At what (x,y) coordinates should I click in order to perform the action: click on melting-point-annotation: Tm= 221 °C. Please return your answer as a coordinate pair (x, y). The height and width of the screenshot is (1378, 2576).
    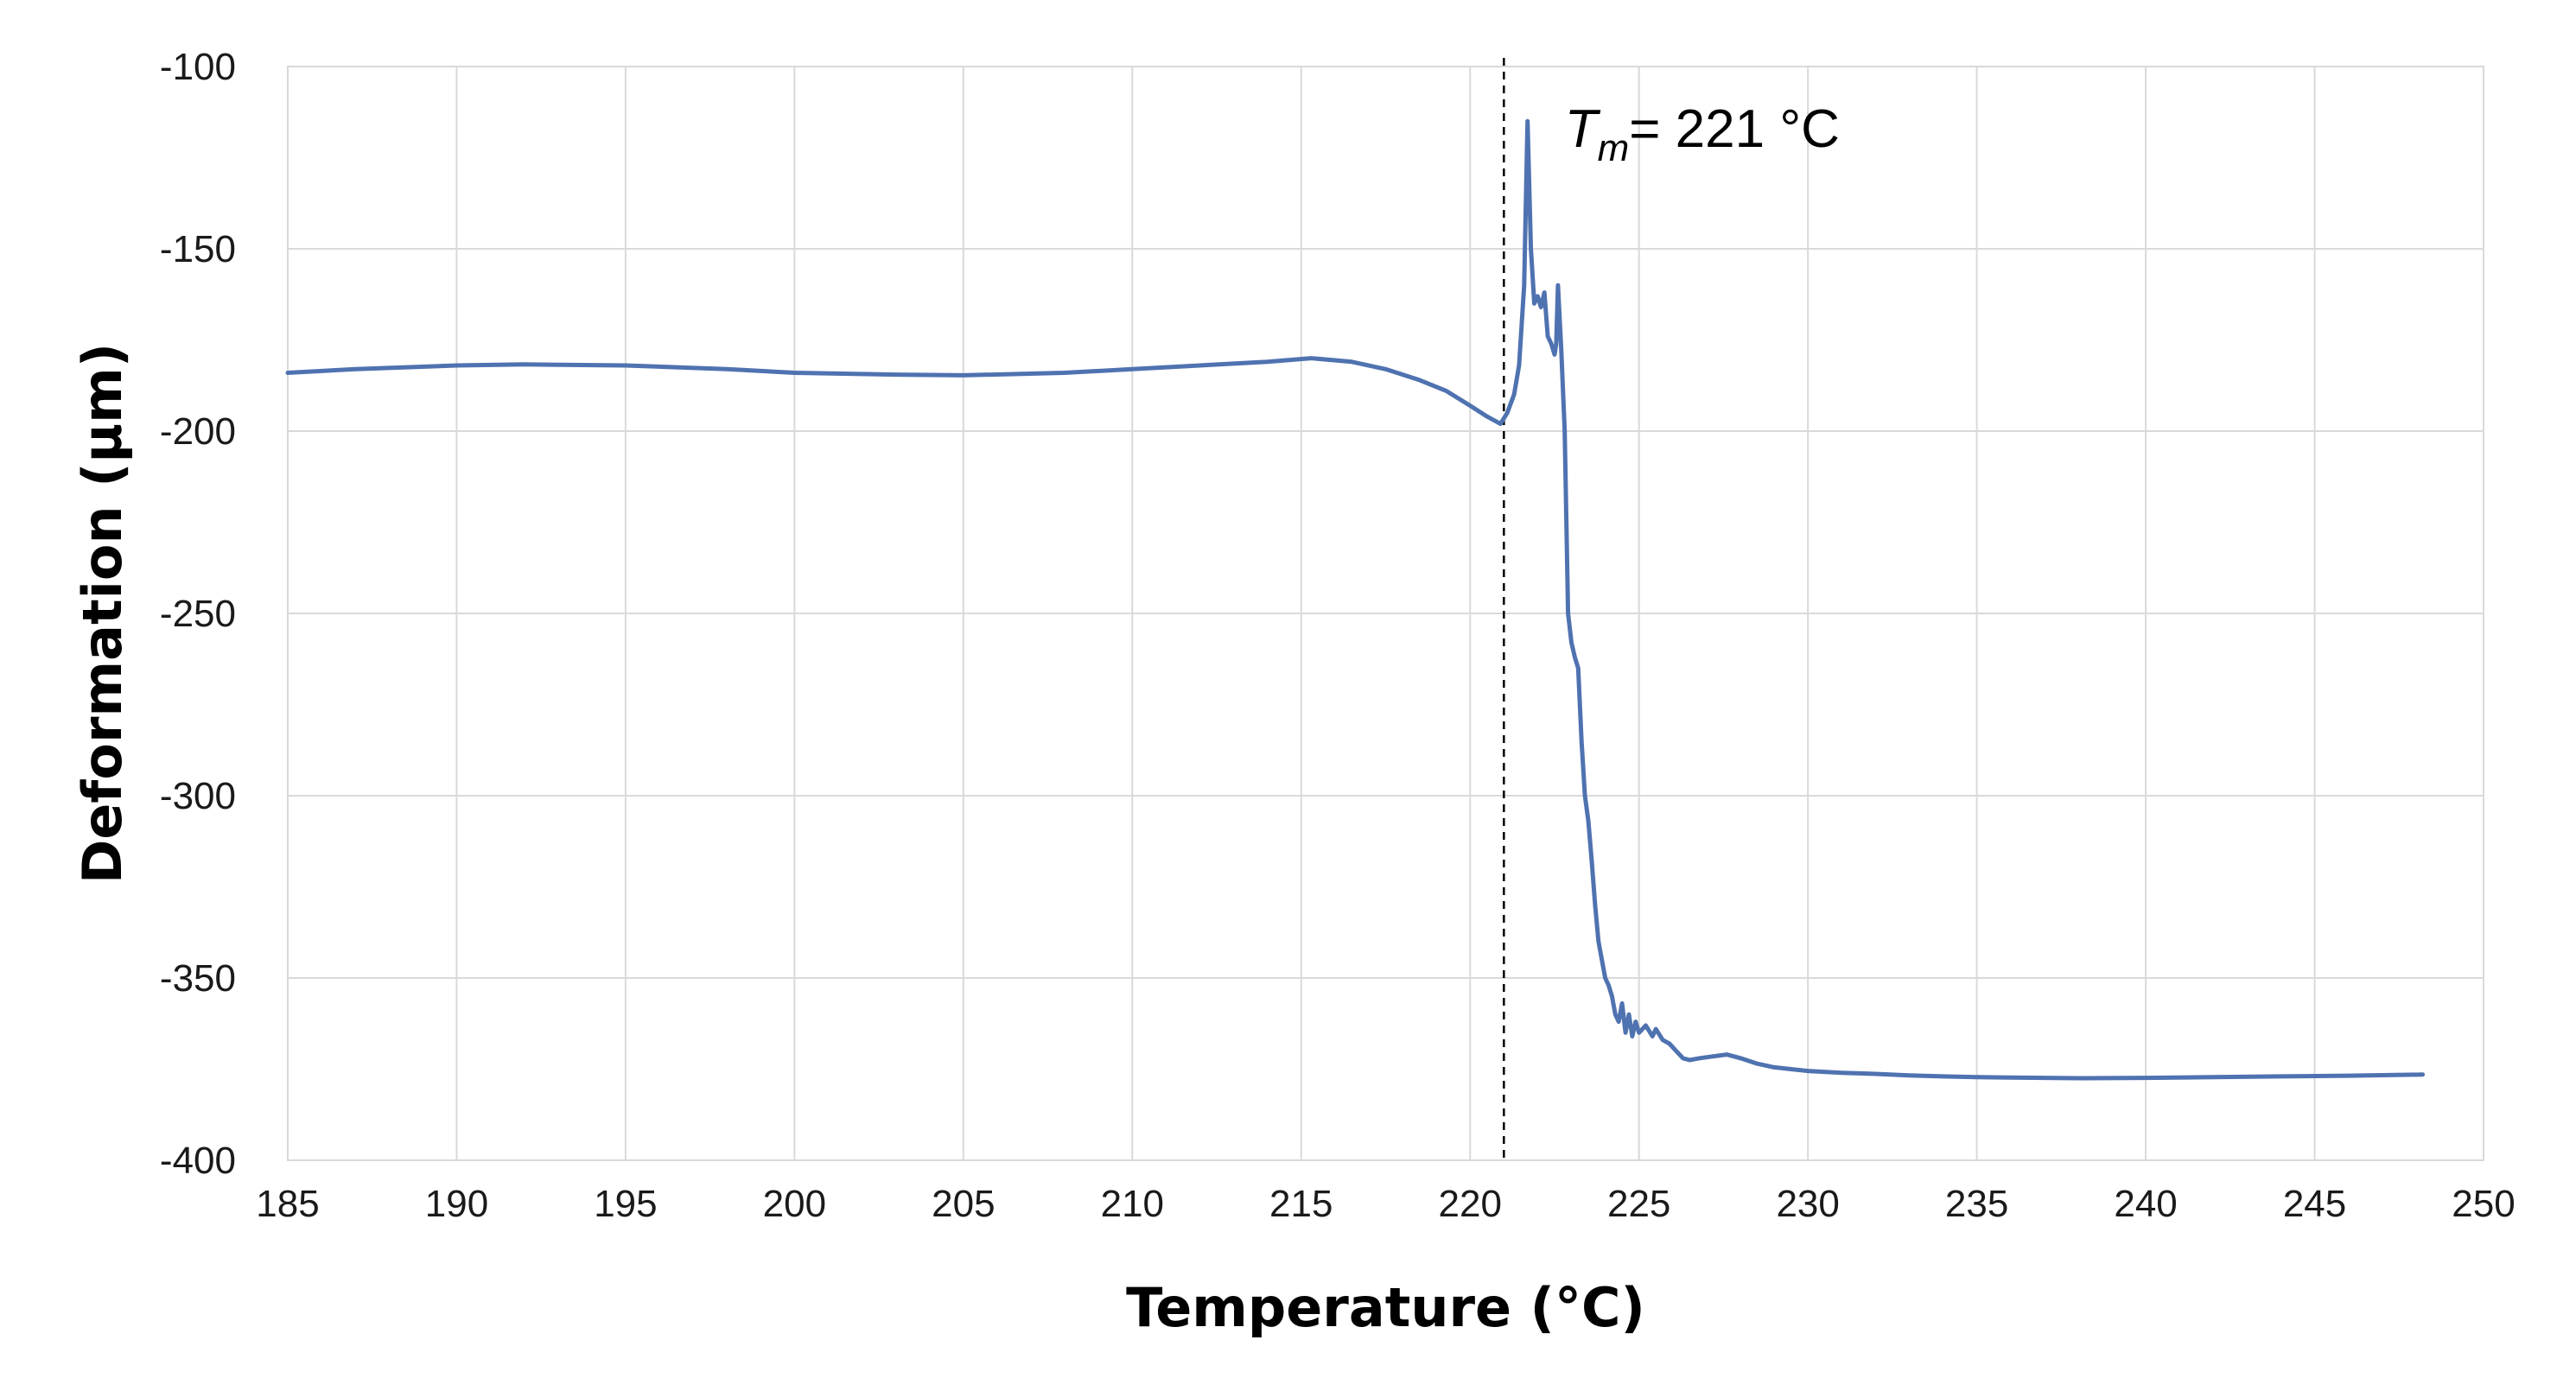
    Looking at the image, I should click on (1702, 134).